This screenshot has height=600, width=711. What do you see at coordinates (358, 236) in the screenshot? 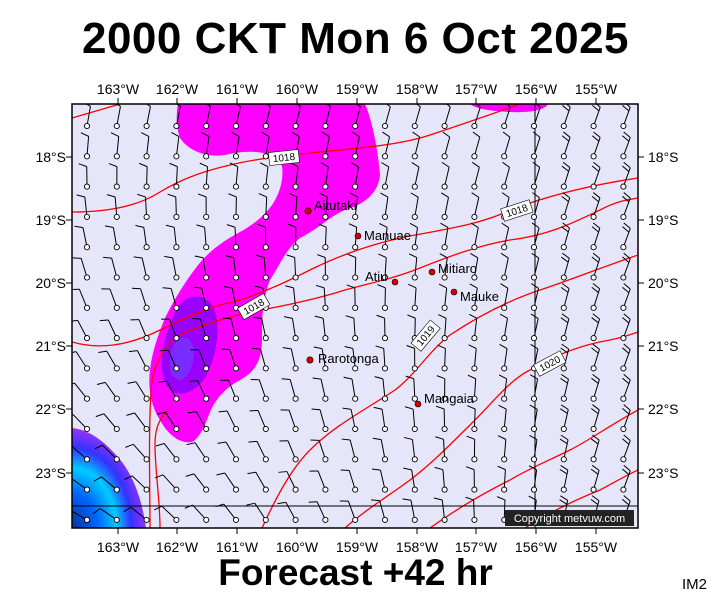
I see `place-marker-manuae` at bounding box center [358, 236].